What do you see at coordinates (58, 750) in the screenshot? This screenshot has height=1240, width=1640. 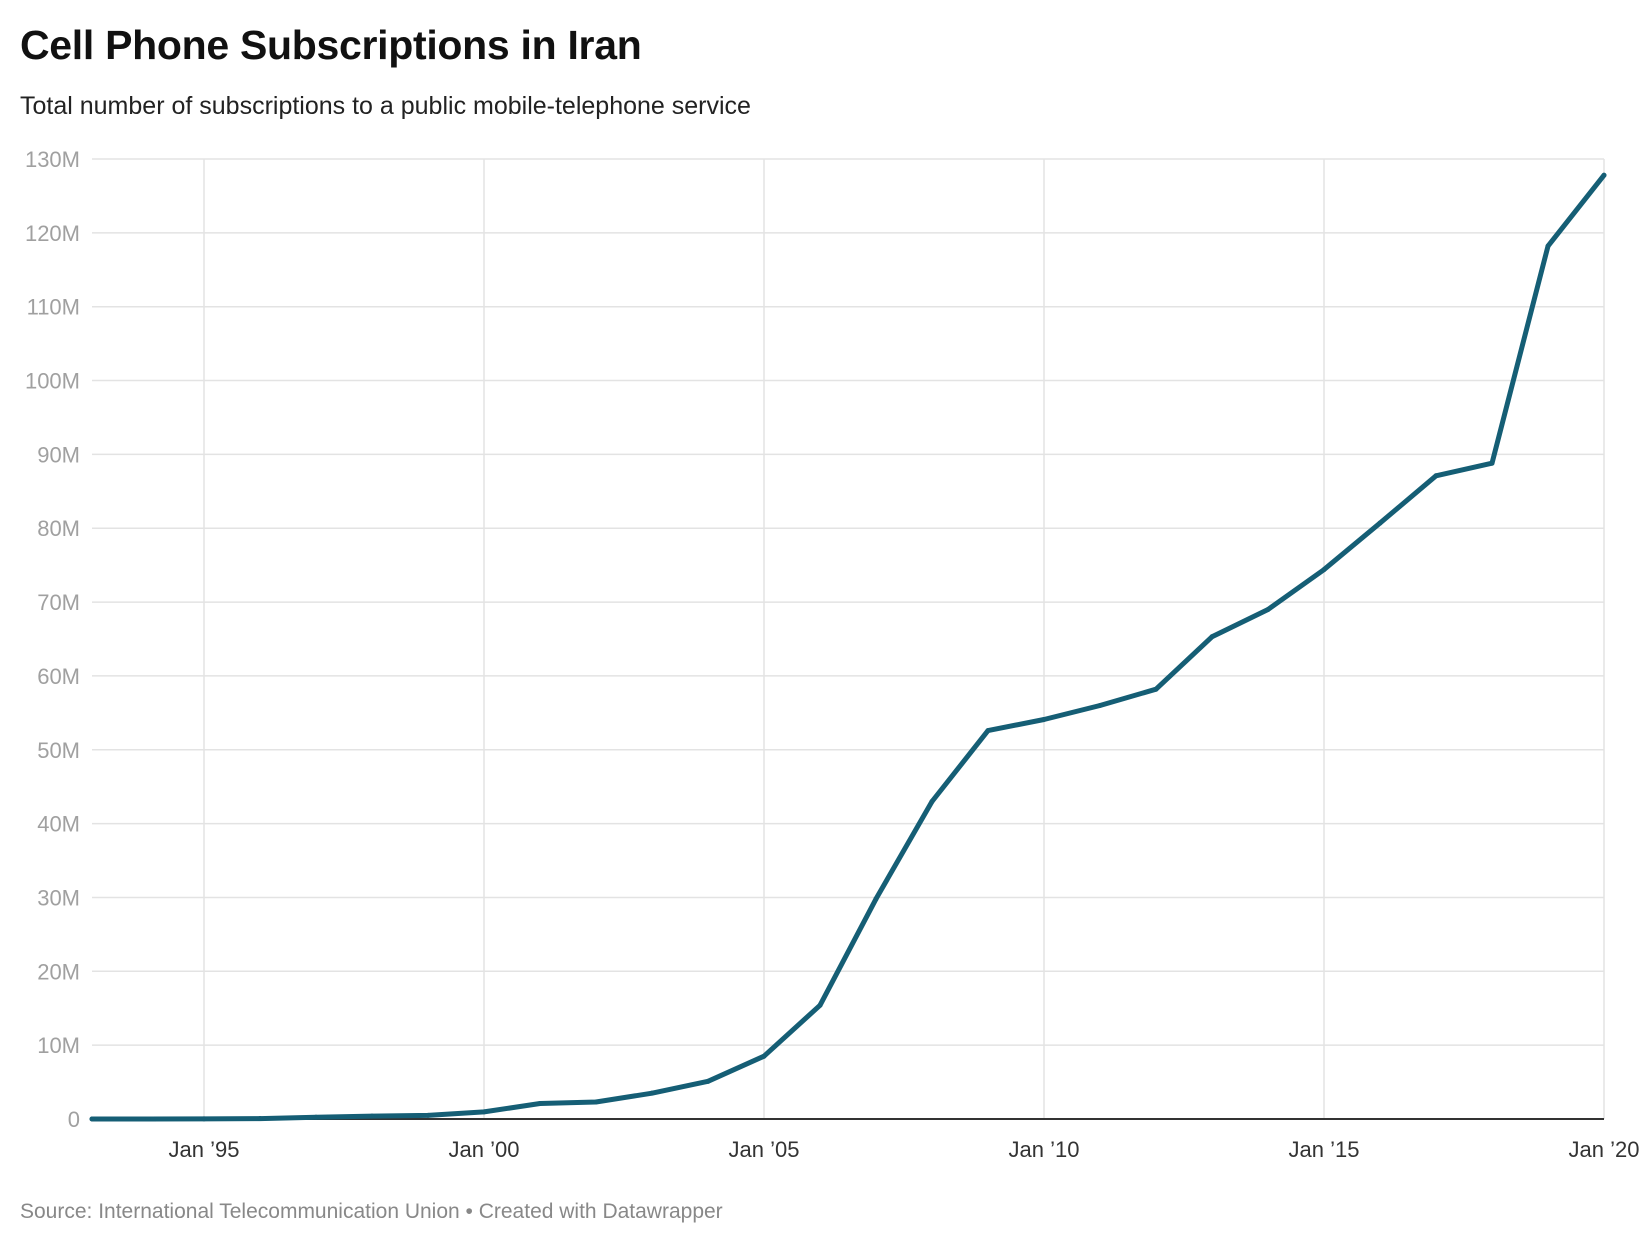 I see `y-tick-label: 50M` at bounding box center [58, 750].